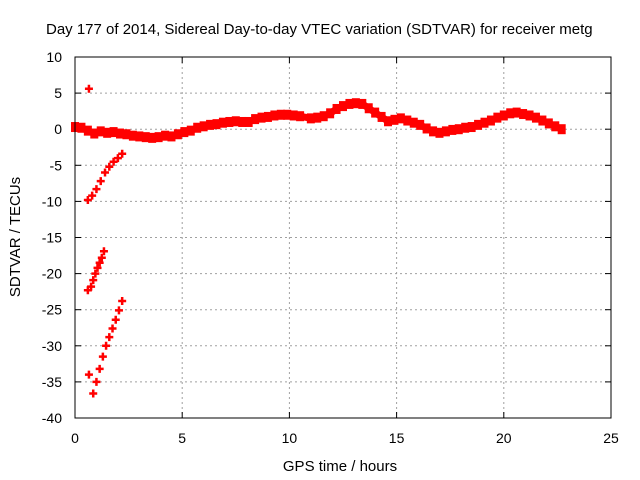  Describe the element at coordinates (75, 438) in the screenshot. I see `x-tick-label: 0` at that location.